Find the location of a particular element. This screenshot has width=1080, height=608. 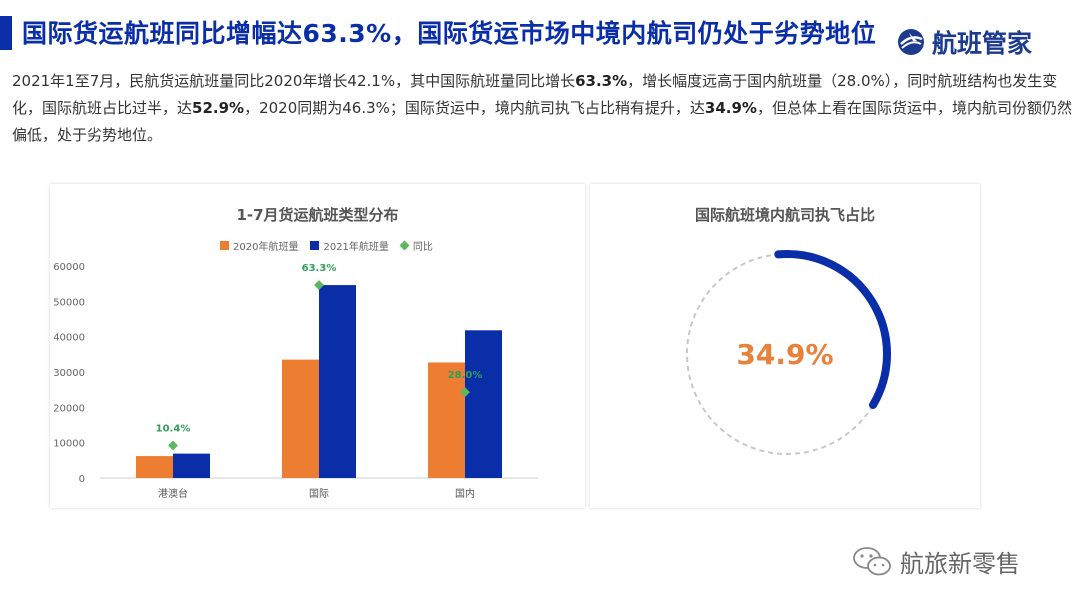

yoy-label: 28.0% is located at coordinates (465, 375).